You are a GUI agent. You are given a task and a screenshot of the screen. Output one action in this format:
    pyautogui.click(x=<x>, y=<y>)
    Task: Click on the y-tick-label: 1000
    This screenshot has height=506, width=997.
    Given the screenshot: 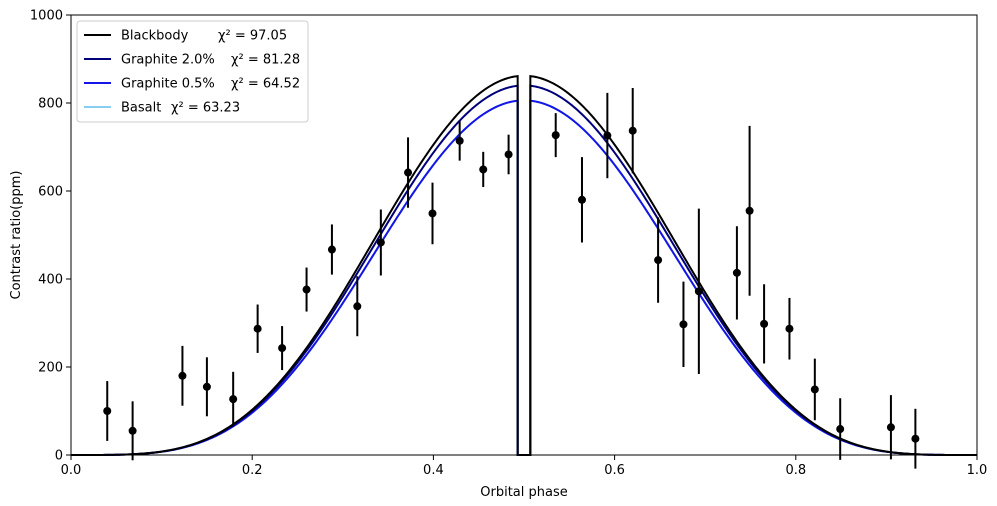 What is the action you would take?
    pyautogui.click(x=46, y=16)
    